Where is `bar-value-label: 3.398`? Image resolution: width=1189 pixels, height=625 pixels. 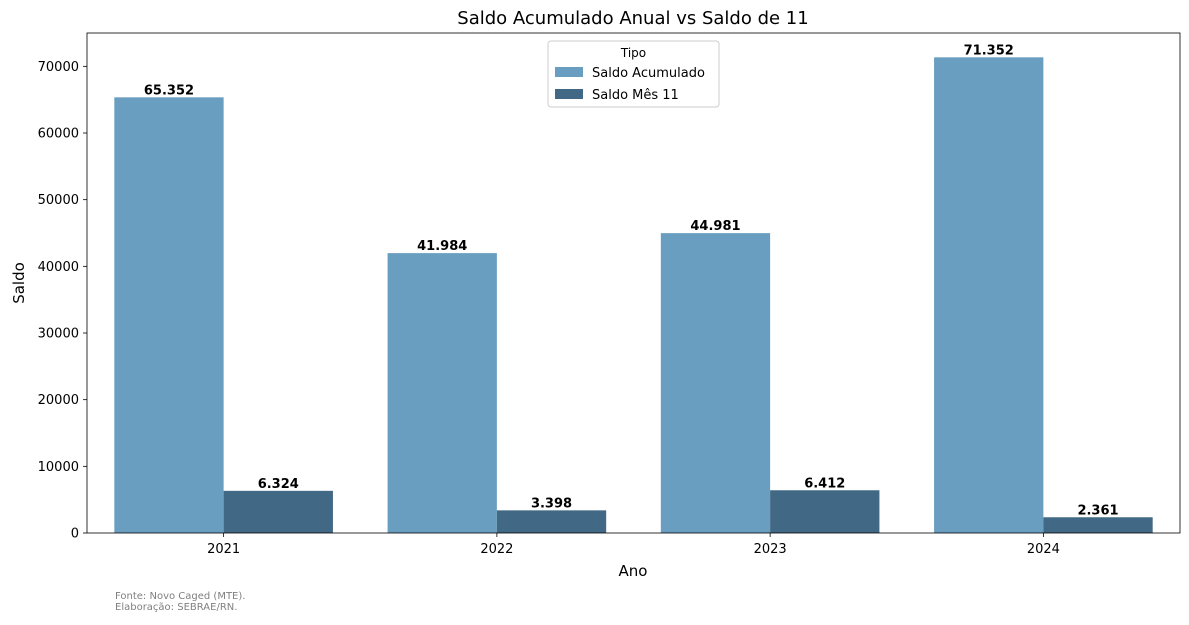 bar-value-label: 3.398 is located at coordinates (551, 503).